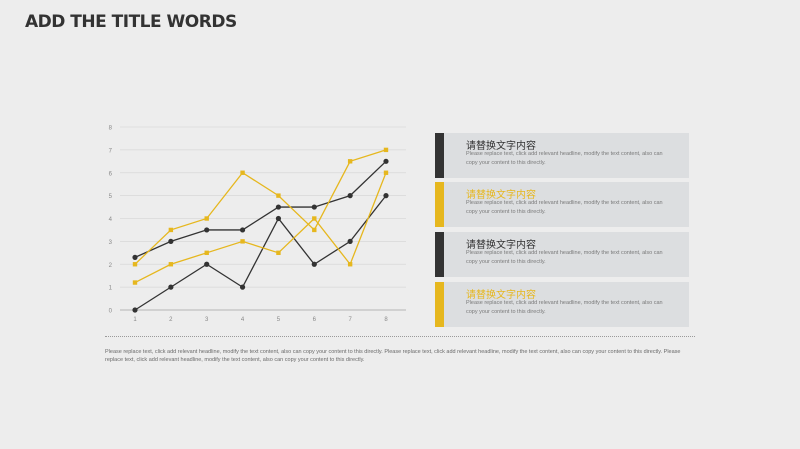 The width and height of the screenshot is (800, 449). What do you see at coordinates (135, 320) in the screenshot?
I see `x-tick-label: 1` at bounding box center [135, 320].